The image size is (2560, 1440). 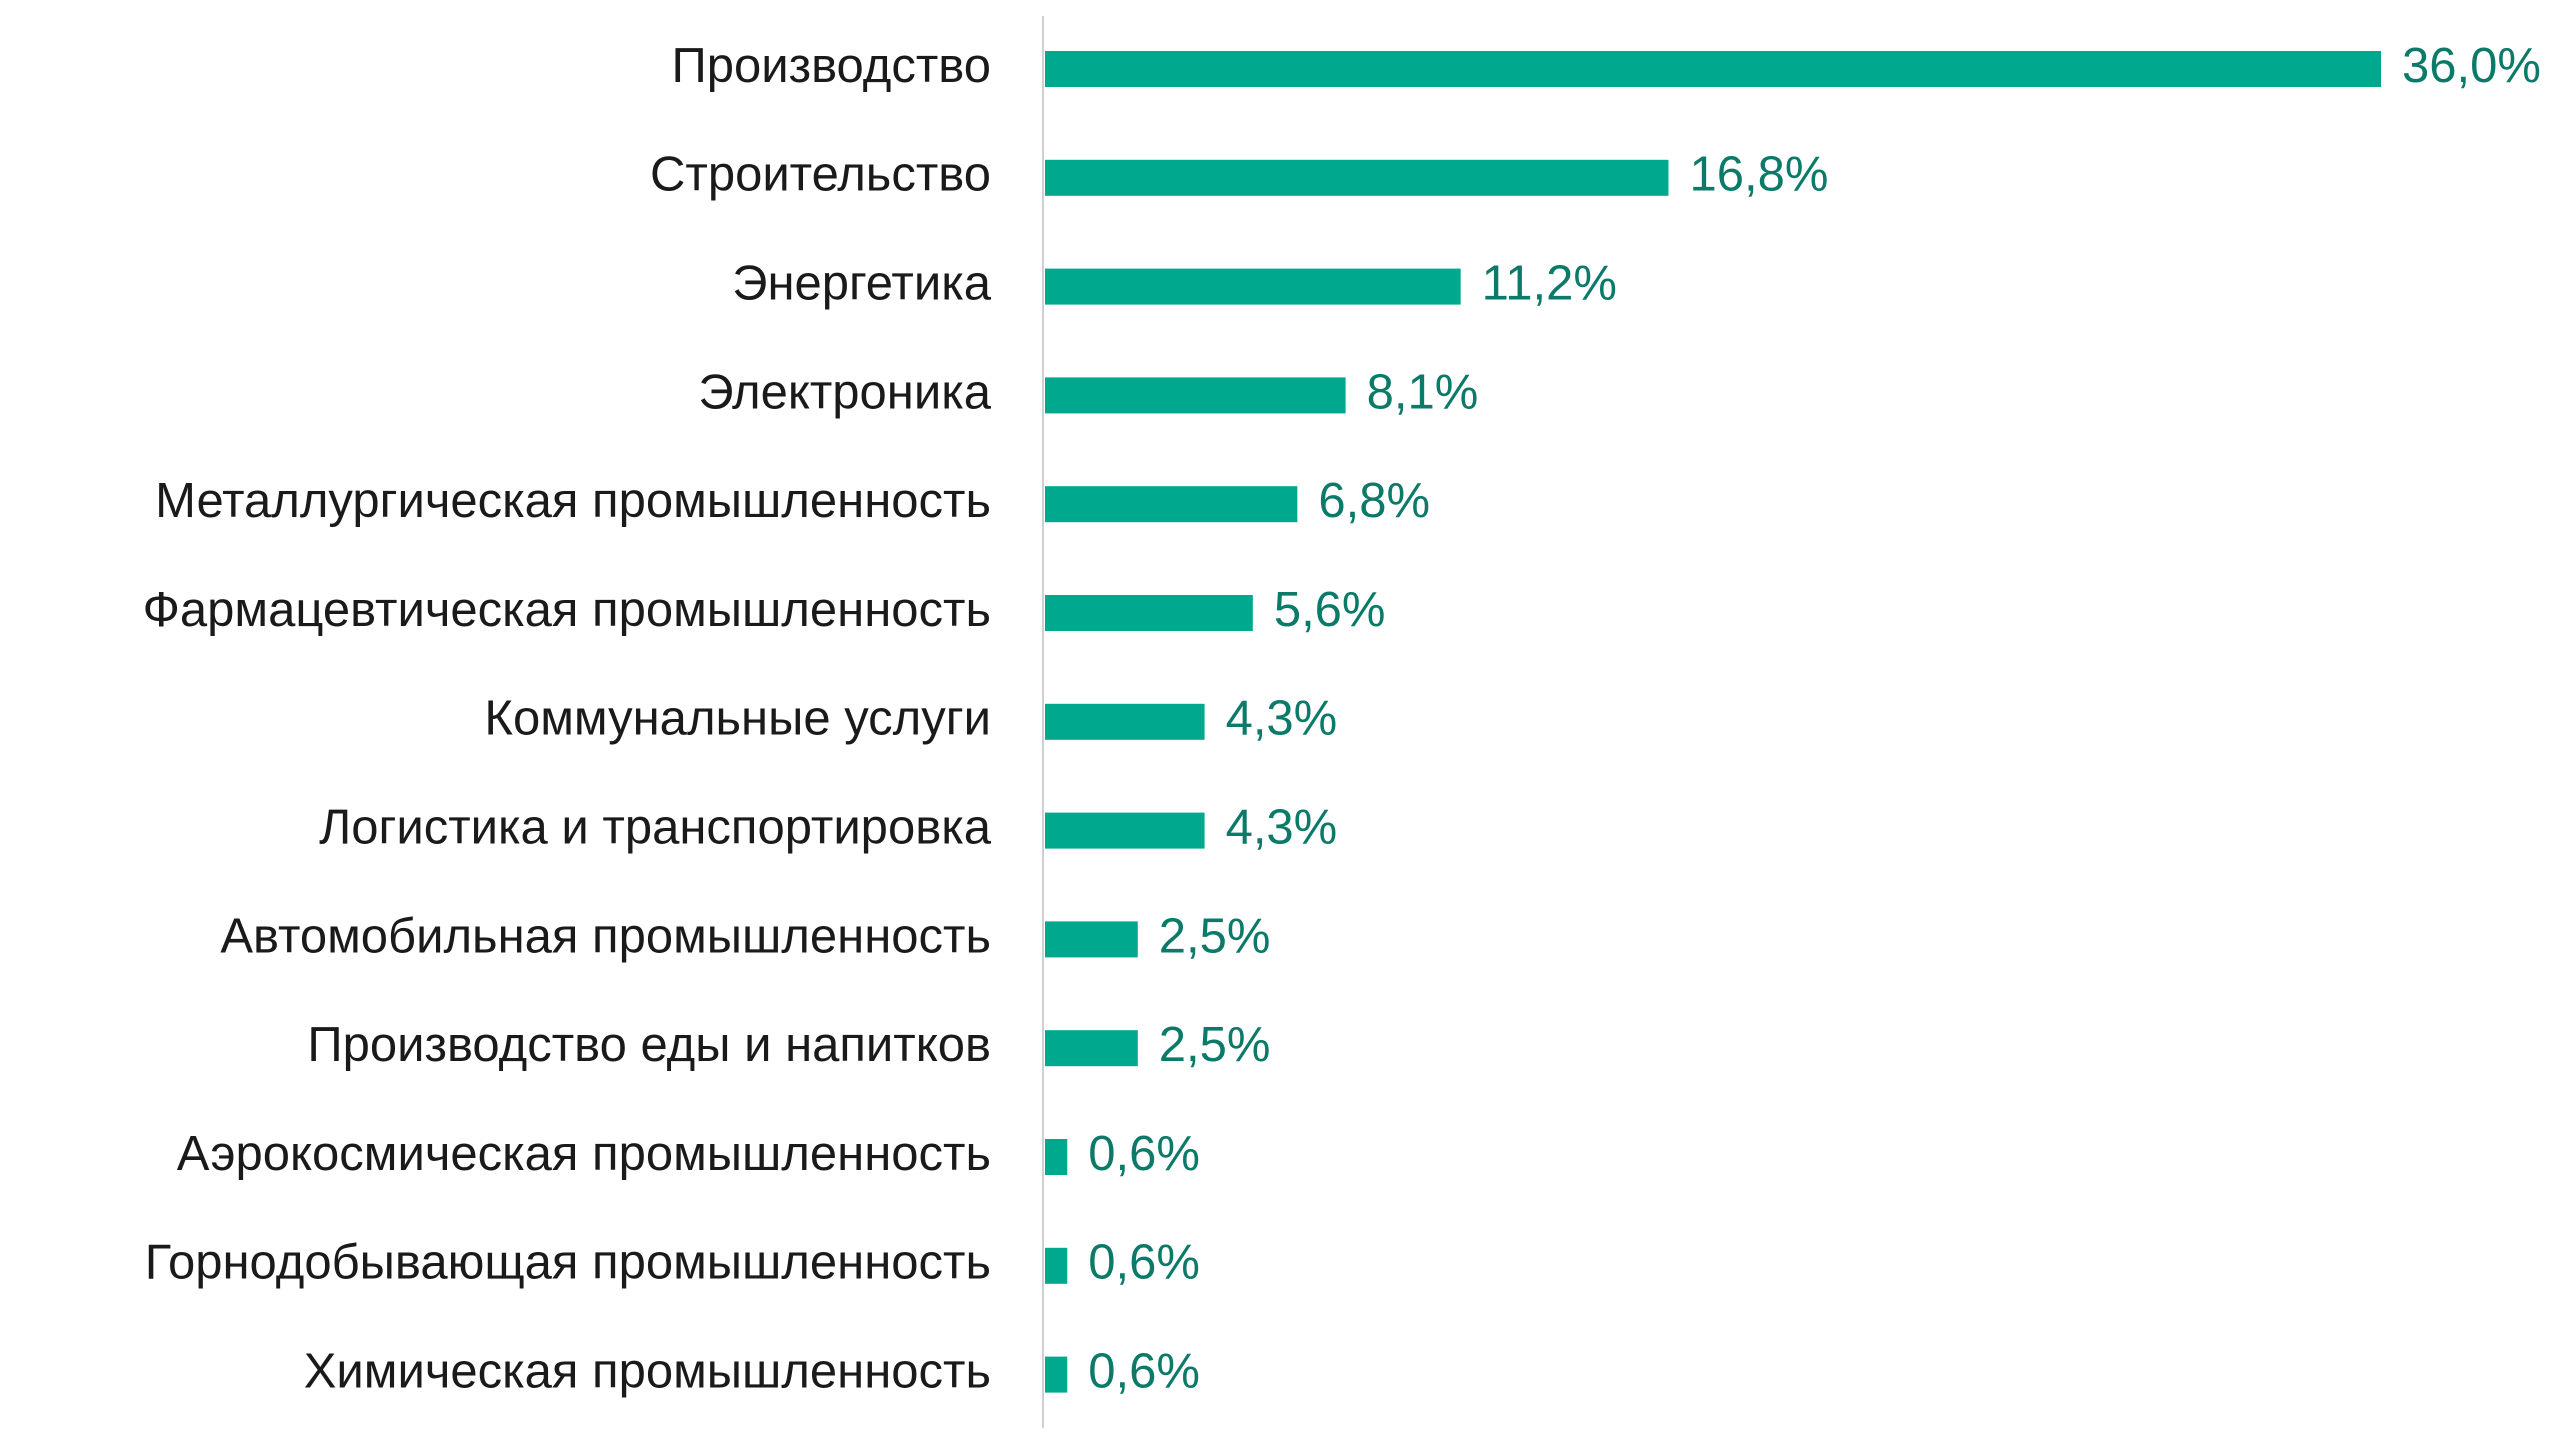 What do you see at coordinates (737, 719) in the screenshot?
I see `category-label: Коммунальные услуги` at bounding box center [737, 719].